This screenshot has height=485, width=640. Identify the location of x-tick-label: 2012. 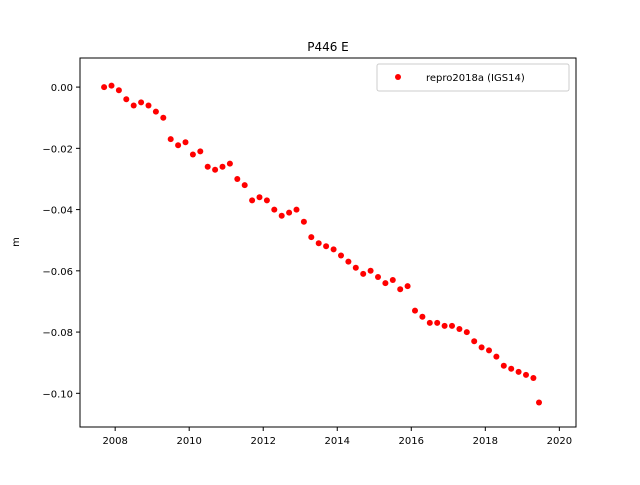
(262, 441).